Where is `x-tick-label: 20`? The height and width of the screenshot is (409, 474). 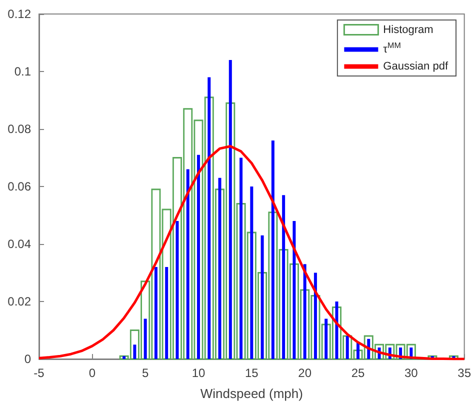 x-tick-label: 20 is located at coordinates (305, 373).